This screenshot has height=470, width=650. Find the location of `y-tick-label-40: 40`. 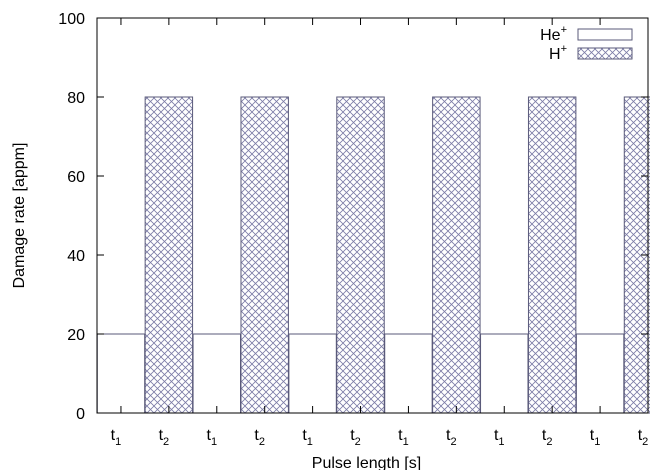

y-tick-label-40: 40 is located at coordinates (76, 256).